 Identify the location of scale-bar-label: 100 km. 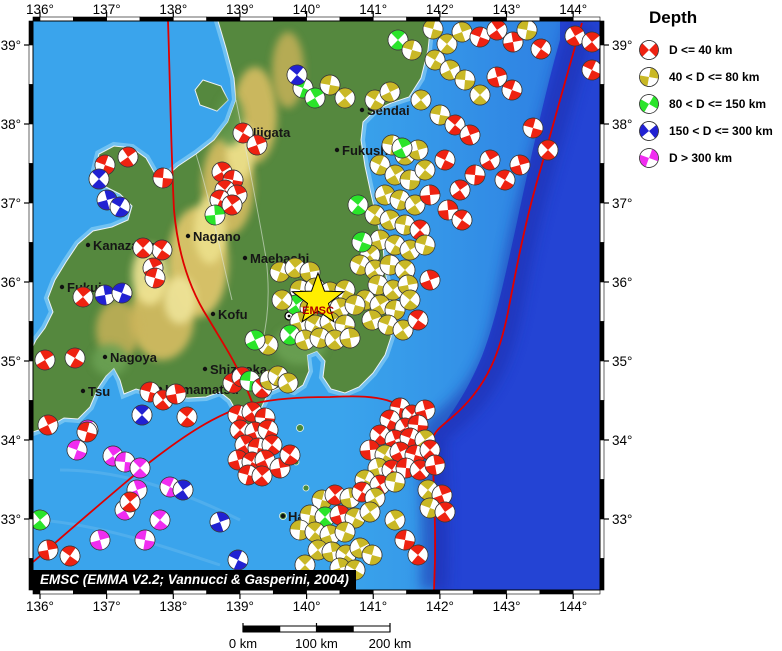
(316, 643).